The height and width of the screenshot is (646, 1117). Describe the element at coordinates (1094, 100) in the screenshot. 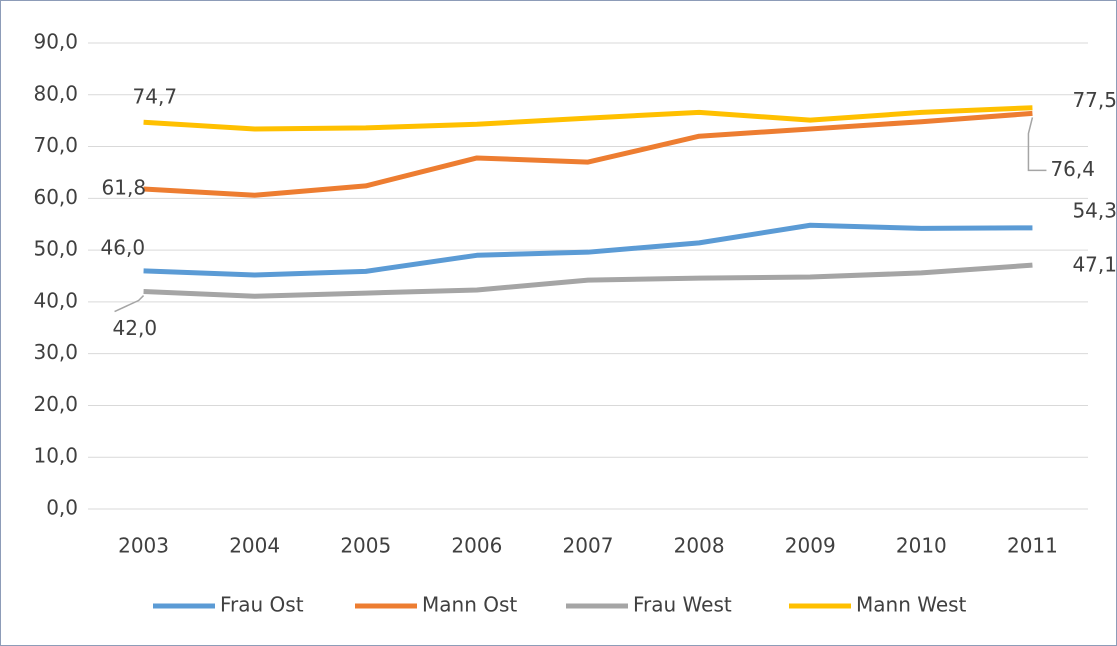

I see `data-label: 77,5` at that location.